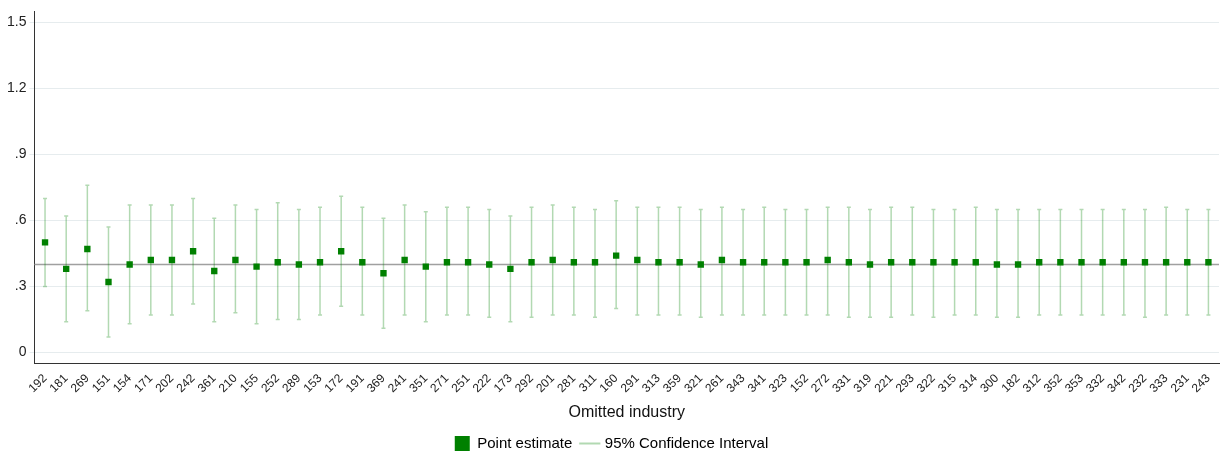 This screenshot has width=1225, height=465. What do you see at coordinates (686, 442) in the screenshot?
I see `text: 95% Confidence Interval` at bounding box center [686, 442].